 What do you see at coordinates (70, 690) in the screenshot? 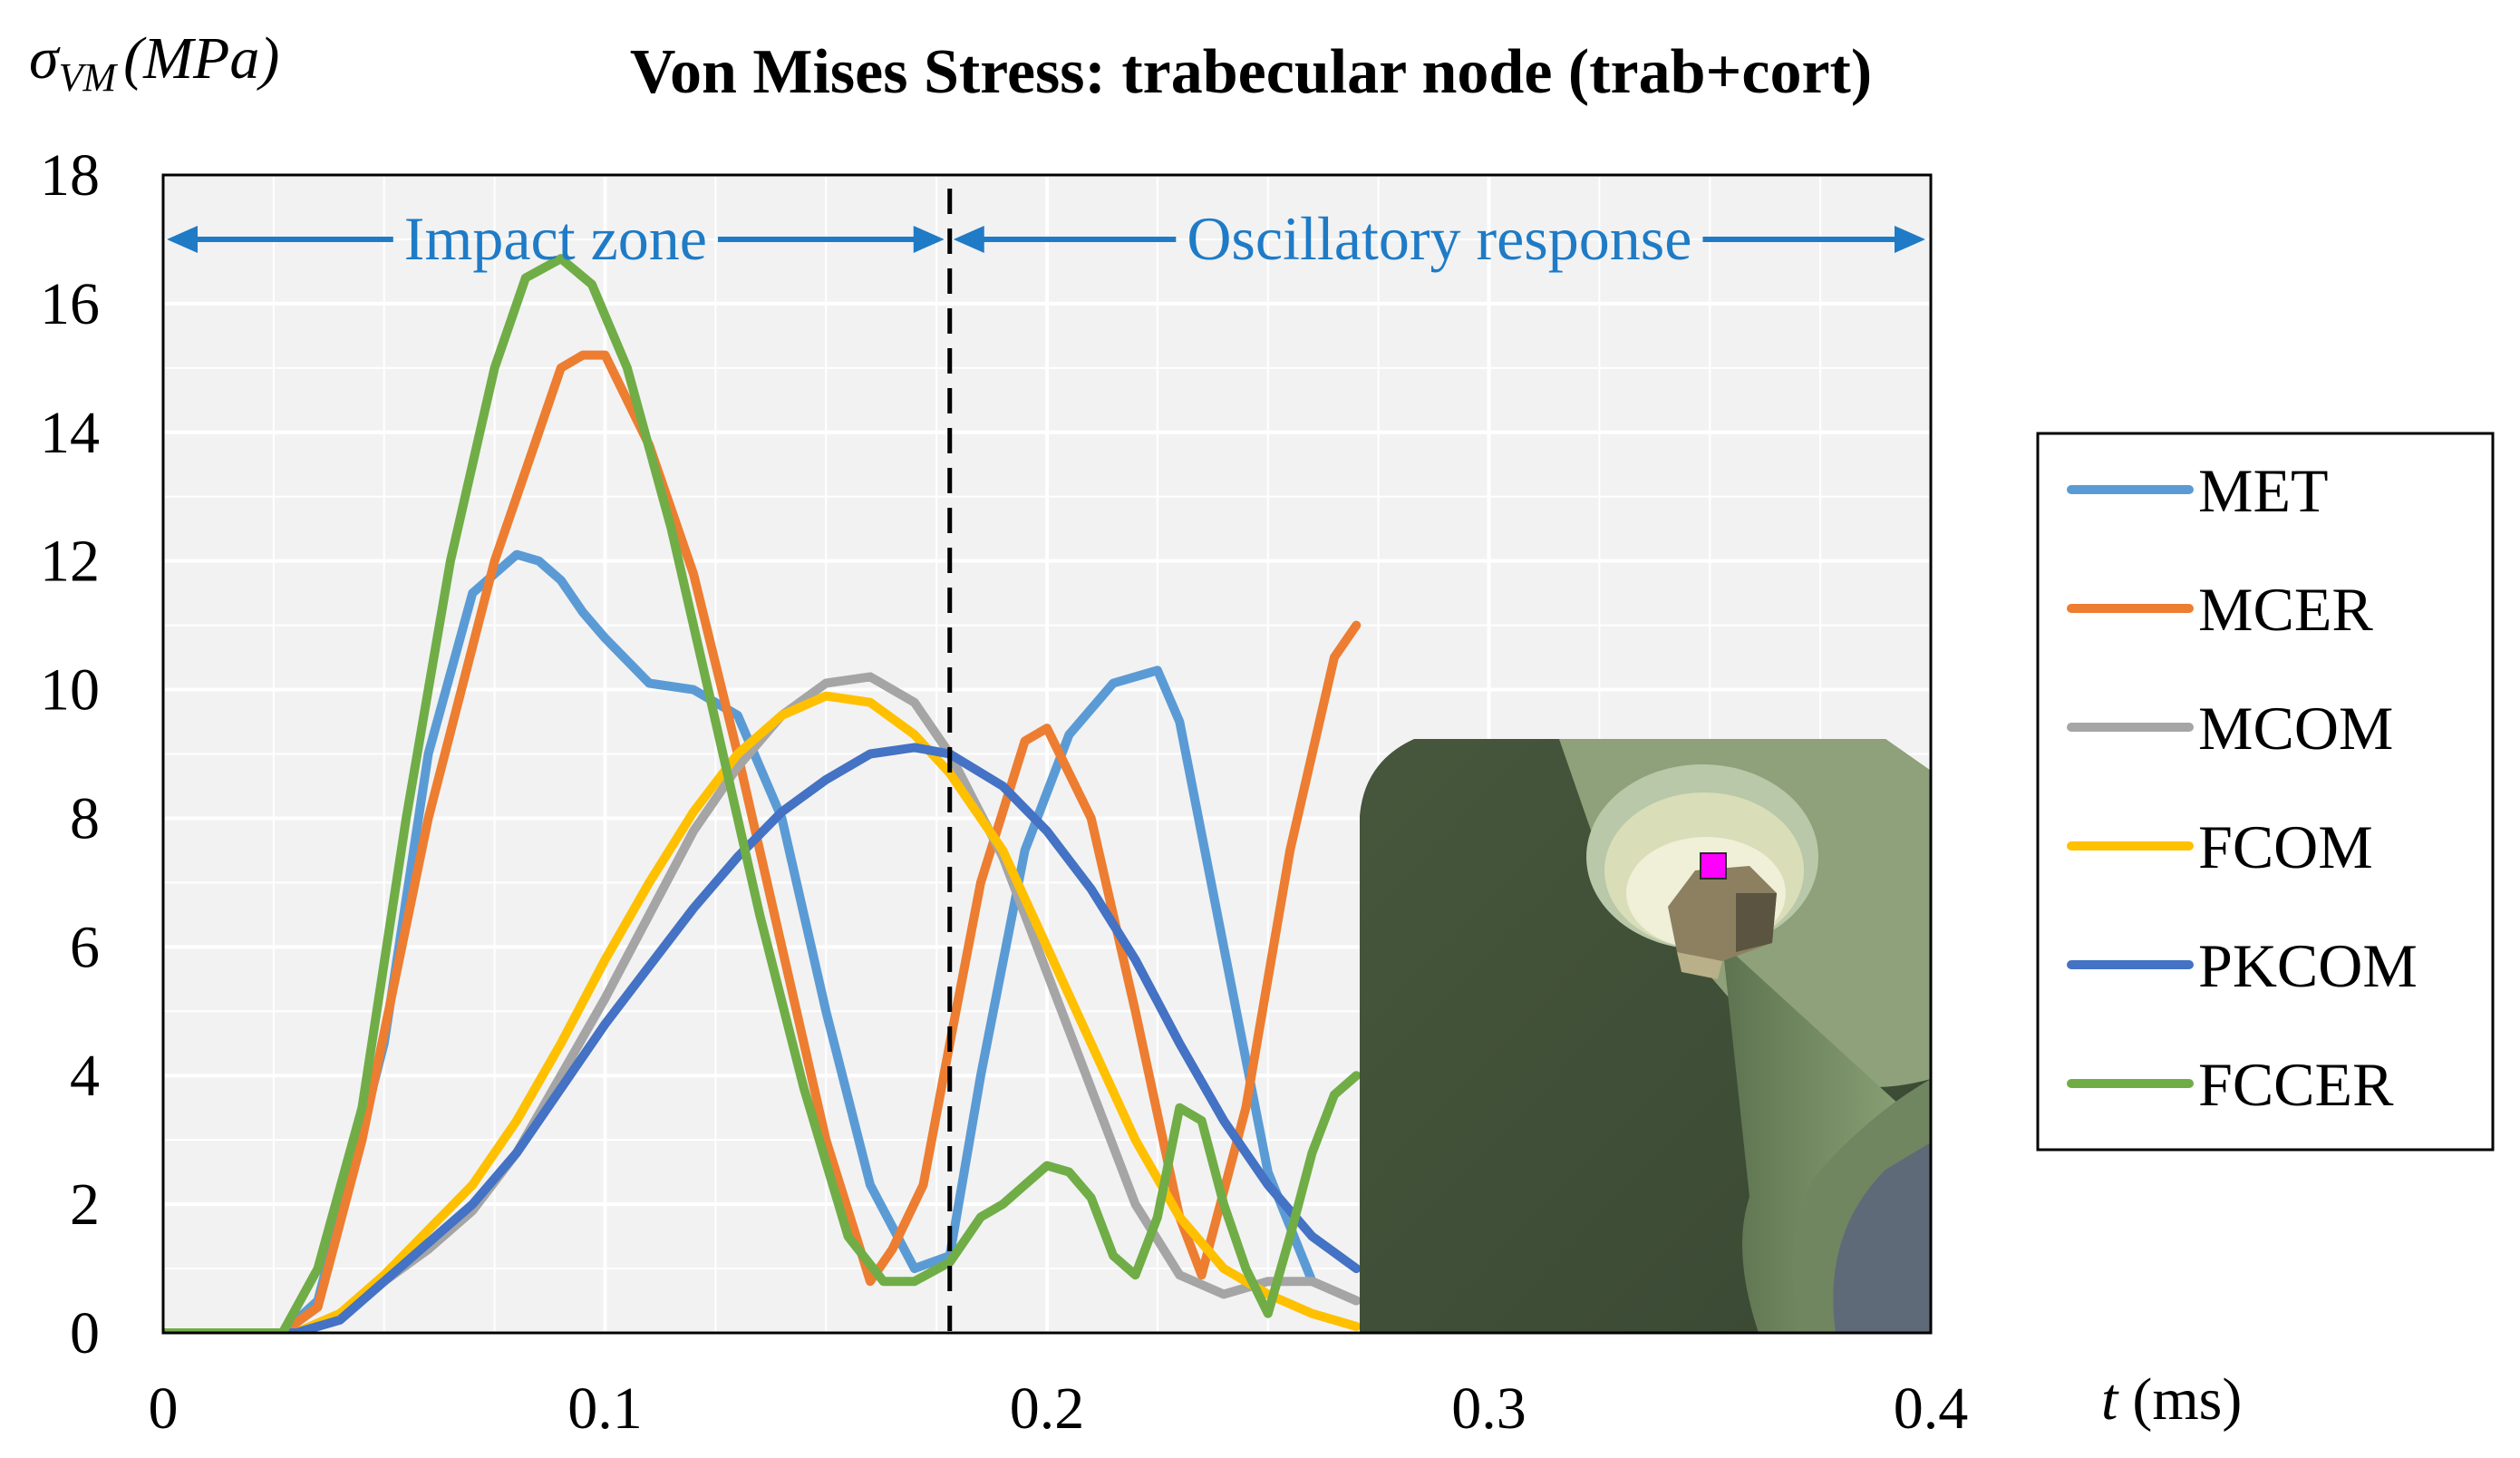
I see `y-tick-label: 10` at bounding box center [70, 690].